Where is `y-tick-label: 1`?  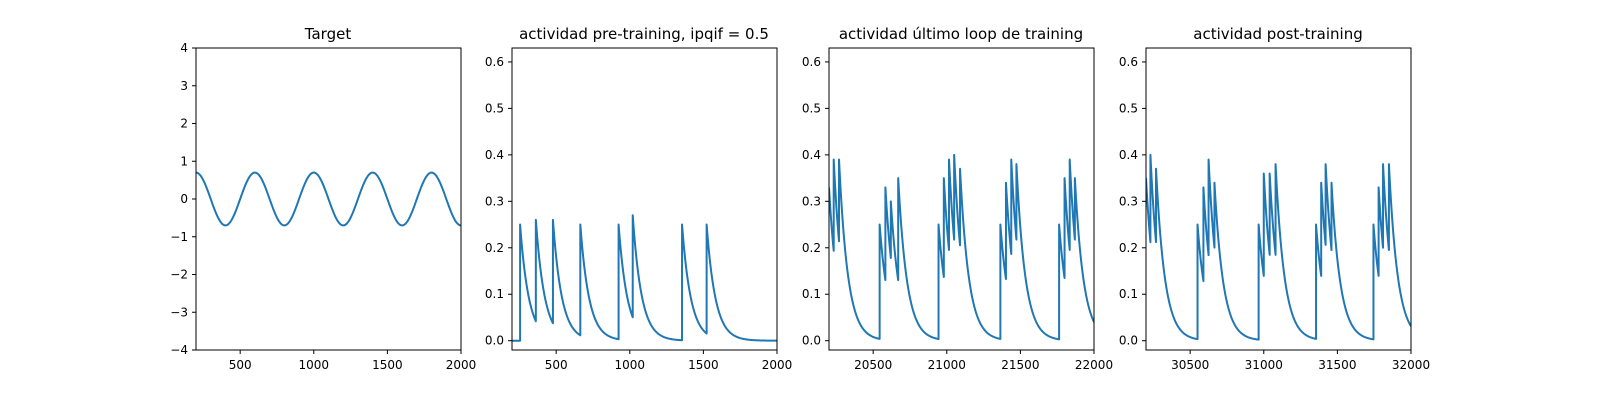 y-tick-label: 1 is located at coordinates (184, 161).